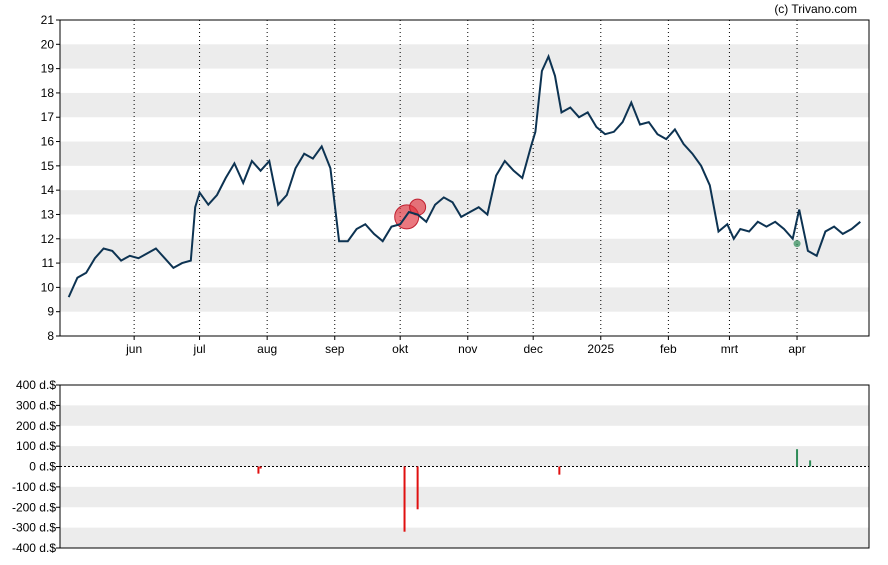 The width and height of the screenshot is (888, 565). I want to click on y-tick-label: 300 d.$, so click(36, 405).